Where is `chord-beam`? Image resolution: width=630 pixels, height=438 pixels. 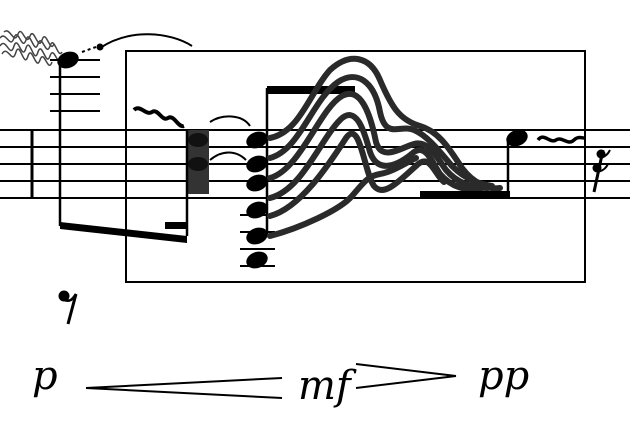
chord-beam is located at coordinates (311, 90).